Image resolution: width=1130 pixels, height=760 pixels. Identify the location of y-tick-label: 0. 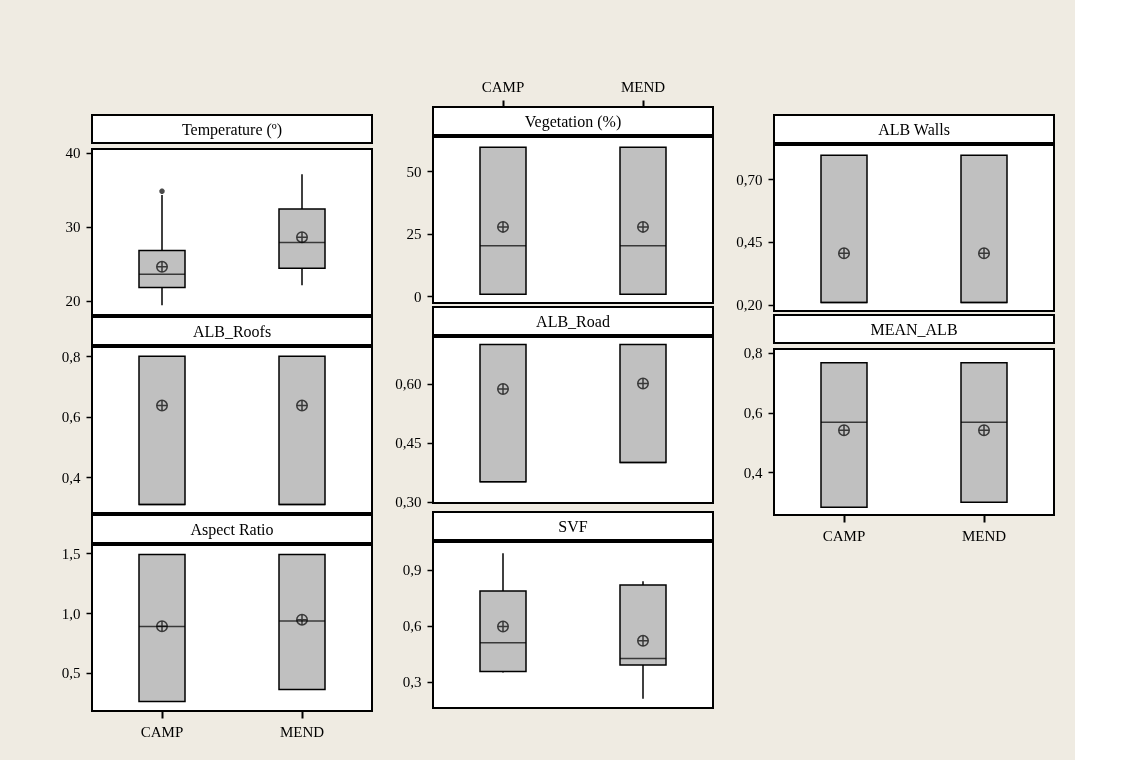
(418, 296).